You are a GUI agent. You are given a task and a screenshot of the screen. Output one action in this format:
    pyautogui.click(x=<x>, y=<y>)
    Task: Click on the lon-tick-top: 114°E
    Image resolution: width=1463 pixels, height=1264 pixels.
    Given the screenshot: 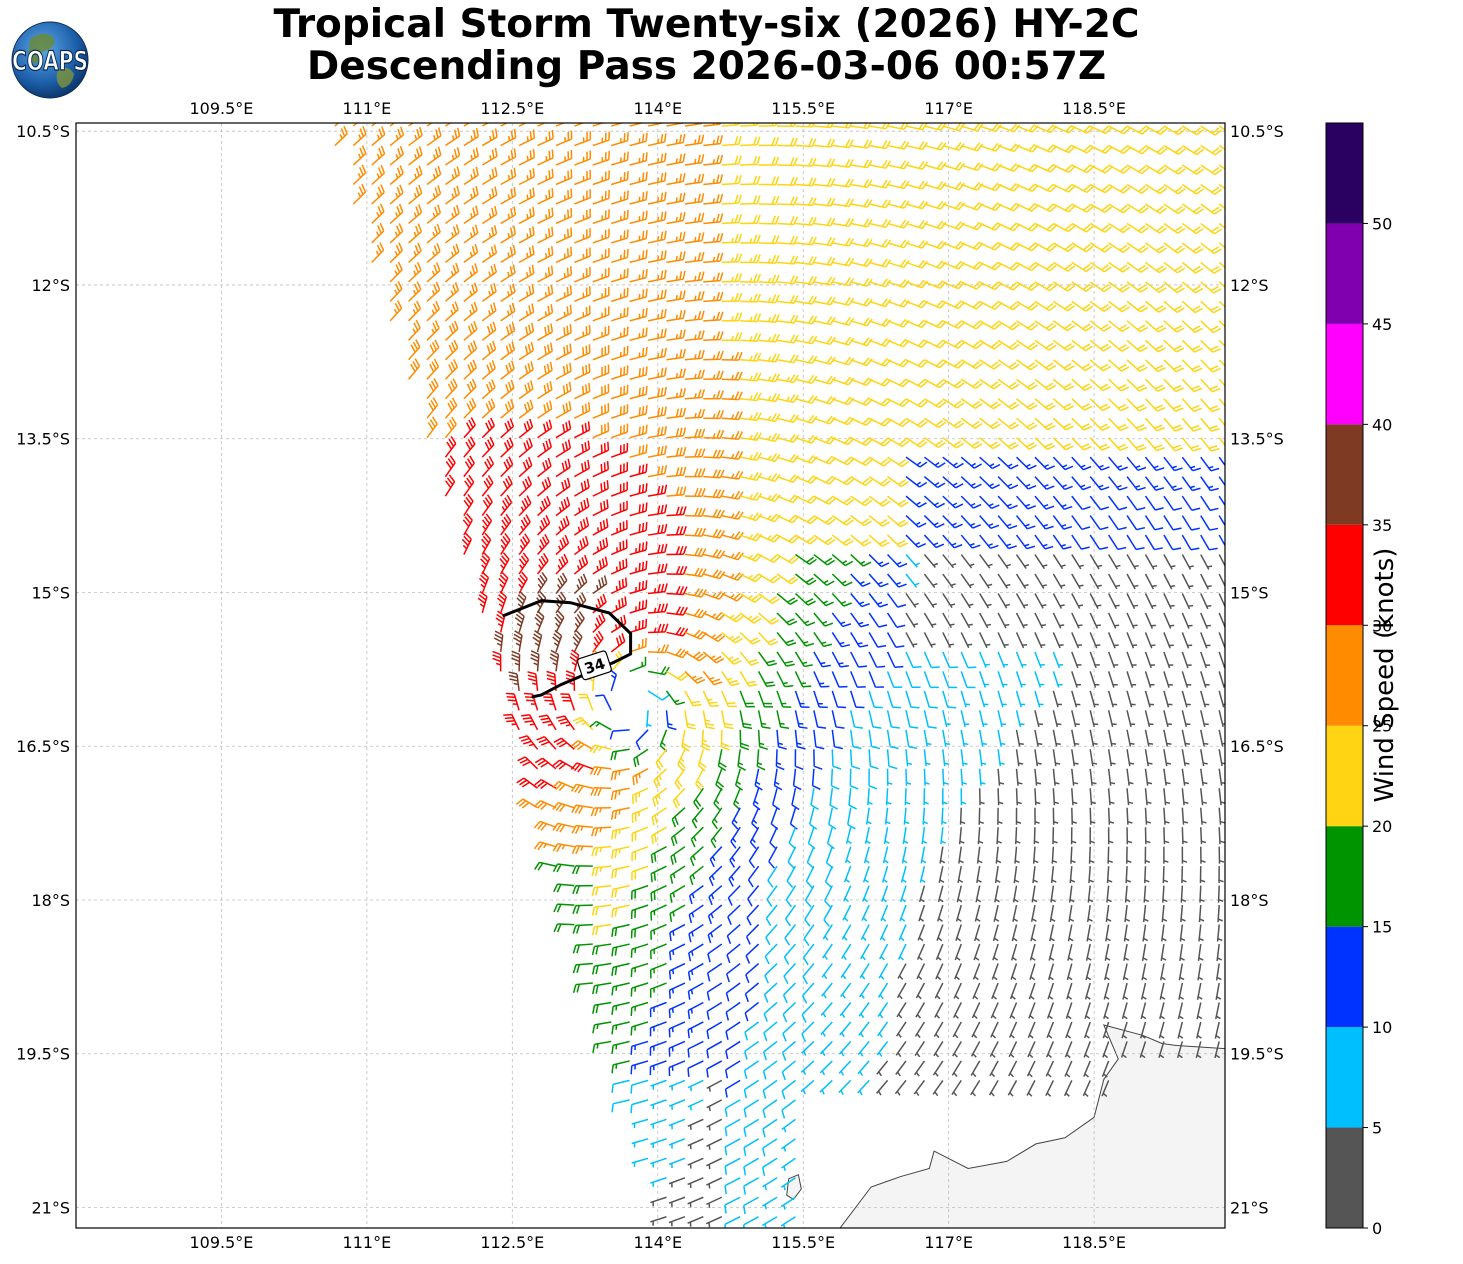 What is the action you would take?
    pyautogui.click(x=657, y=108)
    